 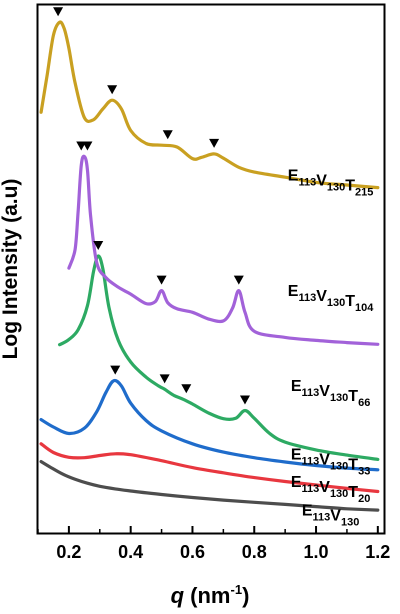 I want to click on x-axis-title: q (nm-1), so click(x=210, y=595).